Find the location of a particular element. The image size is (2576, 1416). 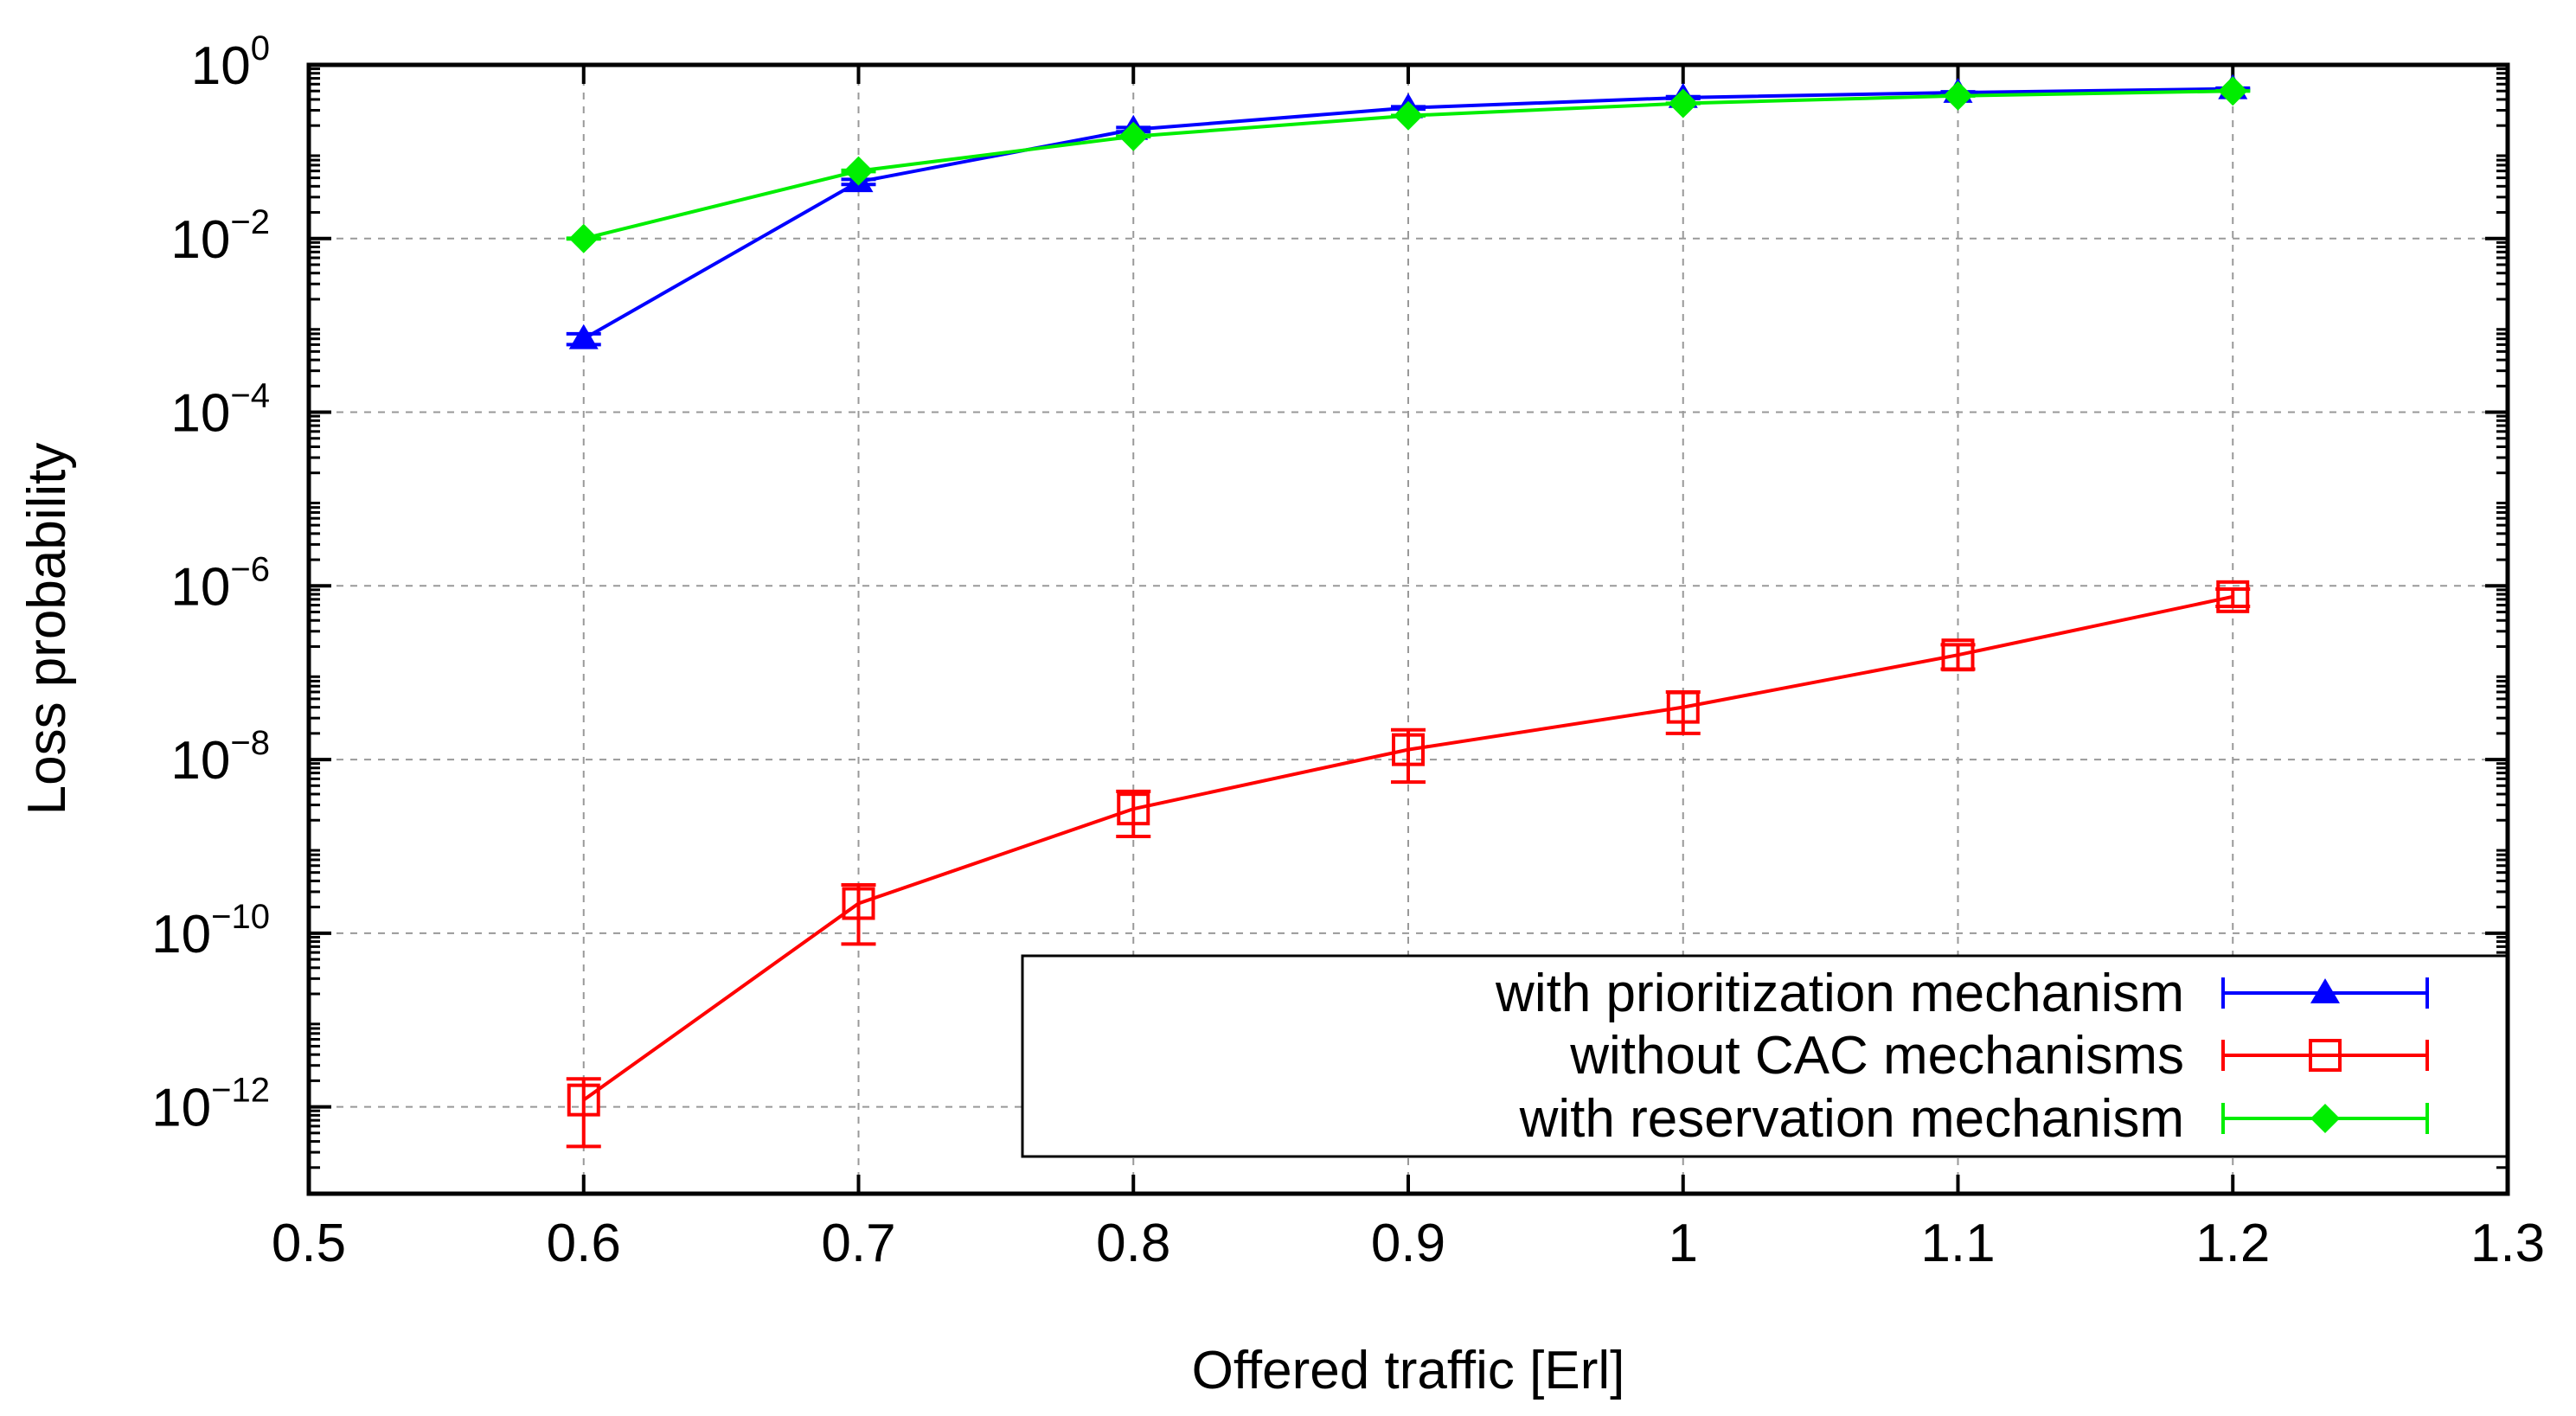

x-tick-label: 0.9 is located at coordinates (1408, 1243).